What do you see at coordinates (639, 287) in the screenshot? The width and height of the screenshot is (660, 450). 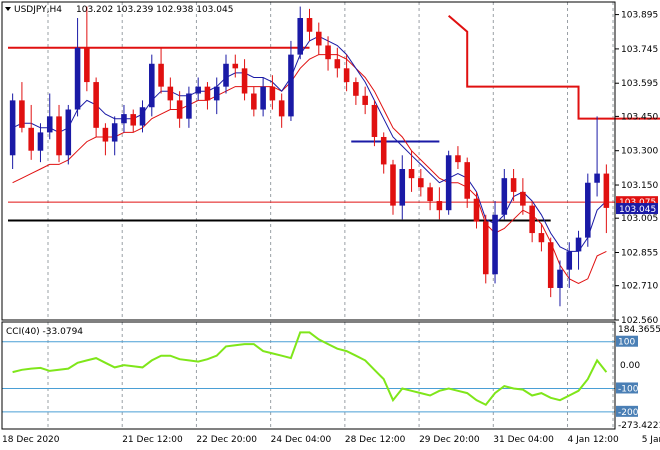 I see `price-tick-label: 102.710` at bounding box center [639, 287].